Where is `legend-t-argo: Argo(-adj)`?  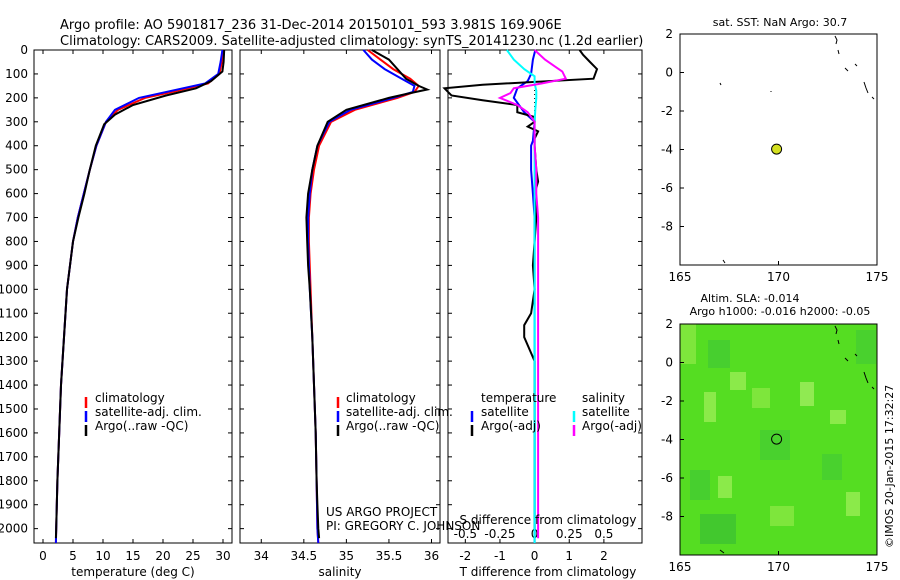 legend-t-argo: Argo(-adj) is located at coordinates (511, 426).